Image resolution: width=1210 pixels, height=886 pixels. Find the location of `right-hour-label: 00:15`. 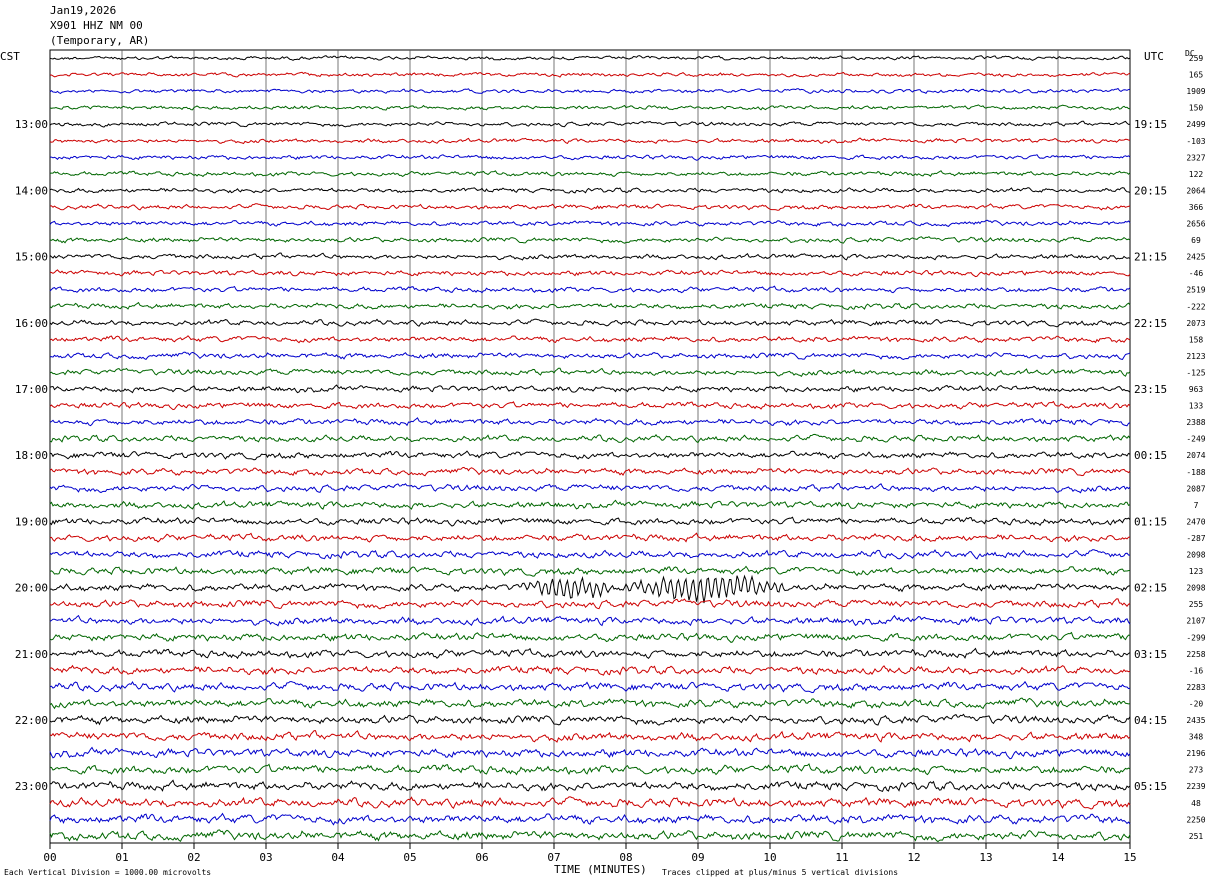

right-hour-label: 00:15 is located at coordinates (1150, 455).